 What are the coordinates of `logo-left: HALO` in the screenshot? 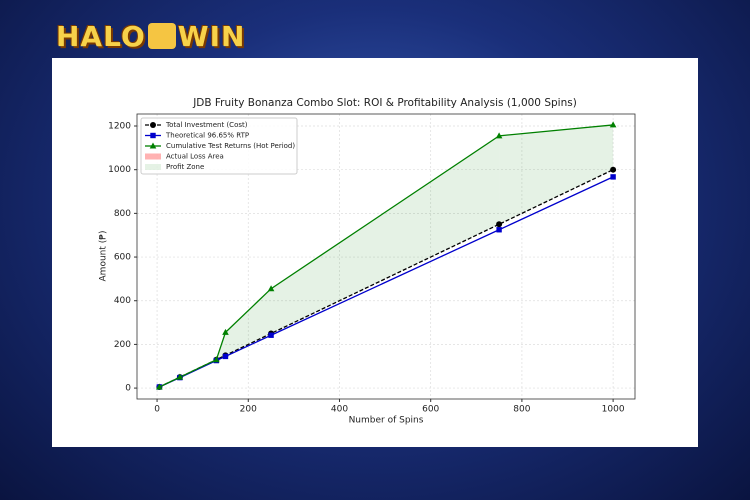 It's located at (101, 36).